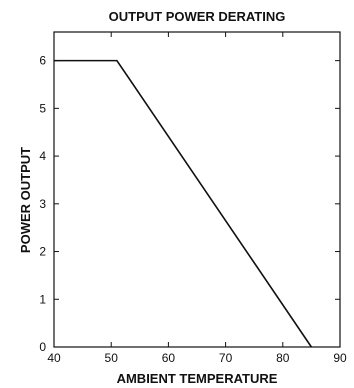  I want to click on x-tick-label: 80, so click(283, 358).